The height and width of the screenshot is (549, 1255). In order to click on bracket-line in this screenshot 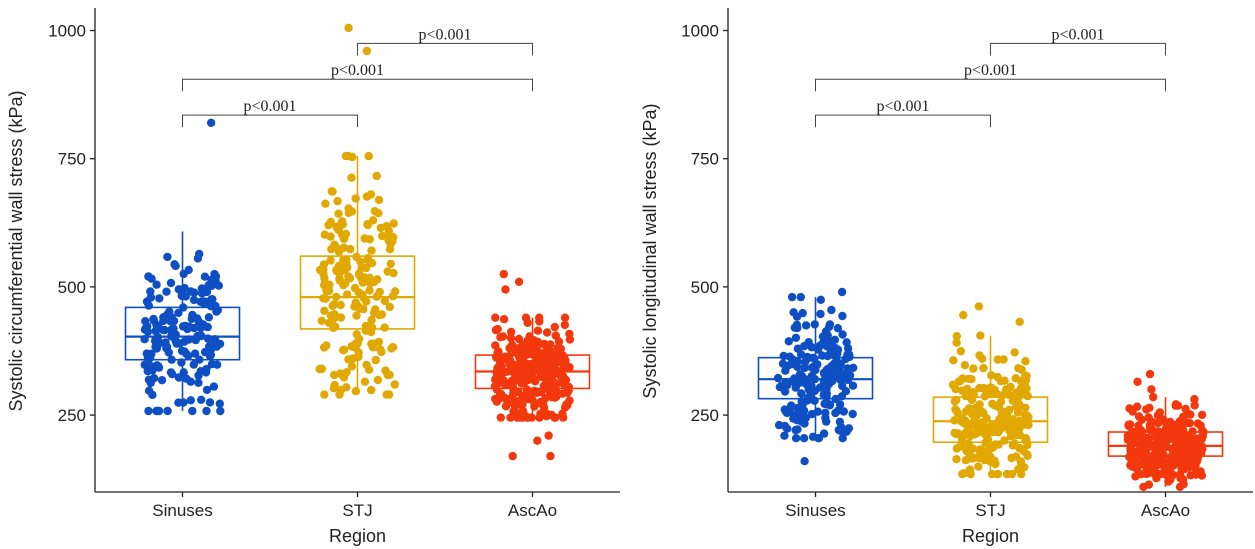, I will do `click(990, 85)`.